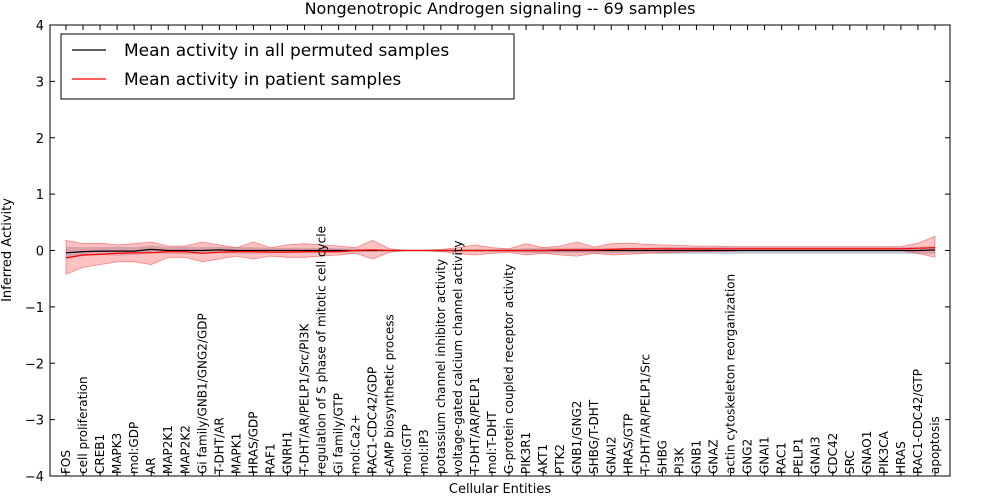  I want to click on y-tick-label: 2, so click(40, 139).